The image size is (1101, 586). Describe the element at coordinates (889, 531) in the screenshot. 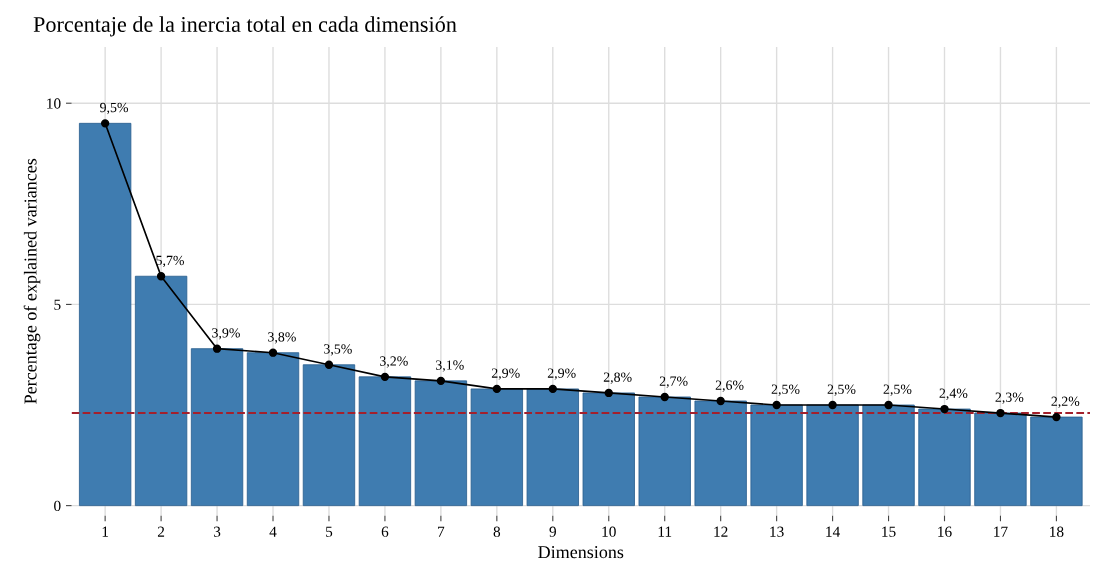

I see `x-tick-label: 15` at that location.